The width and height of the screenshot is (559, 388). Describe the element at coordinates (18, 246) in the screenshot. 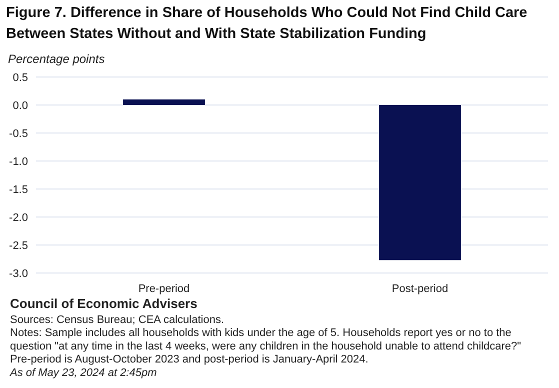

I see `y-tick-label: -2.5` at that location.